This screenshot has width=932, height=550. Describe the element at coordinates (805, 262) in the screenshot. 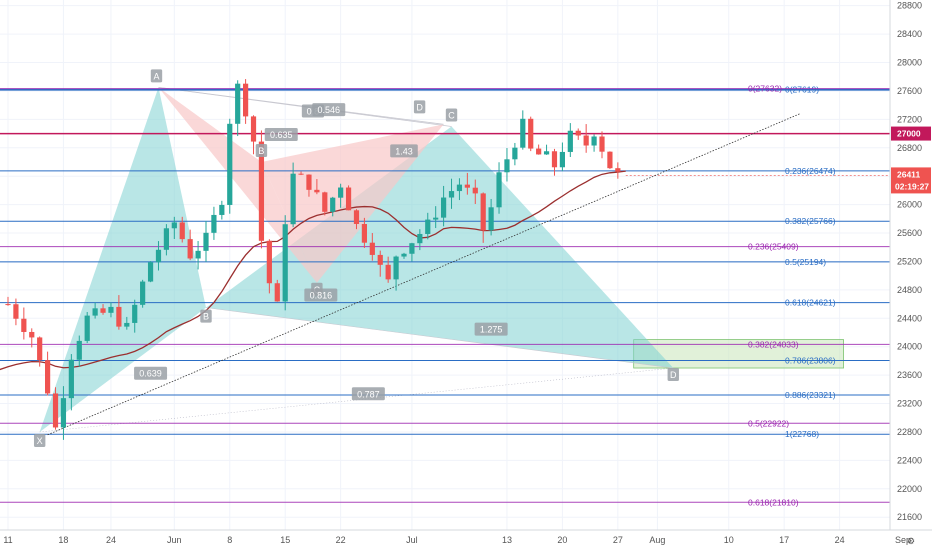

I see `fib-label-blue: 0.5(25194)` at that location.